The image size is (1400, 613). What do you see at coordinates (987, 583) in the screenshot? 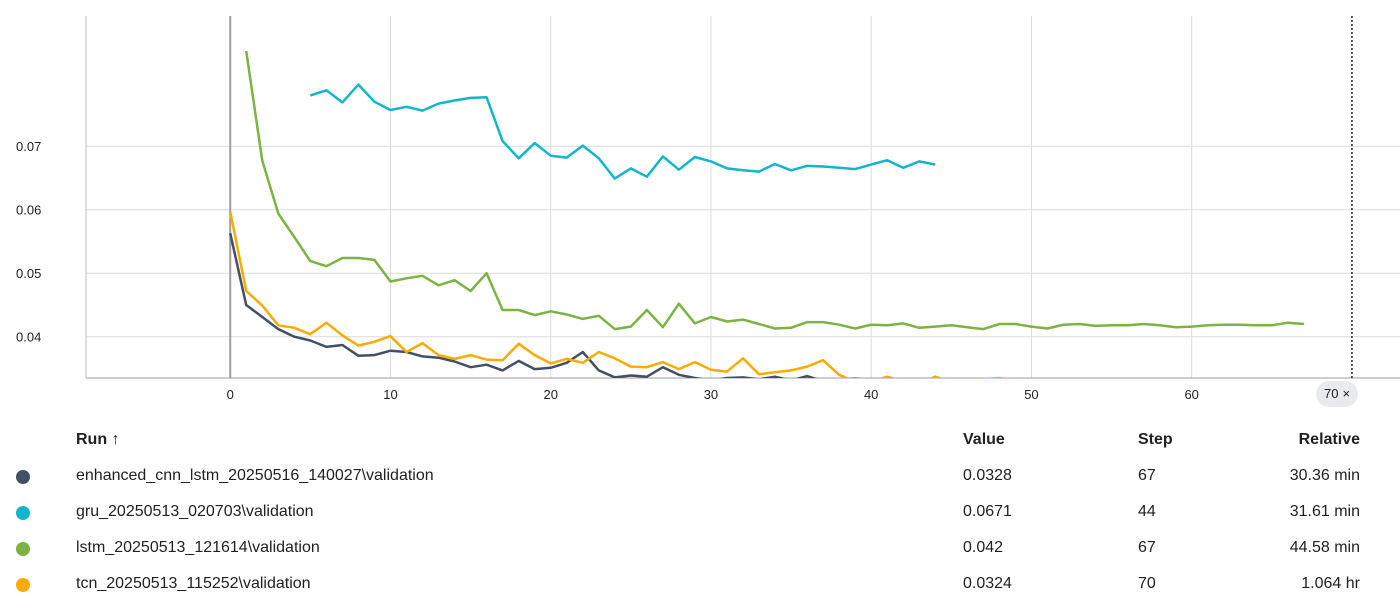
I see `run-value: 0.0324` at bounding box center [987, 583].